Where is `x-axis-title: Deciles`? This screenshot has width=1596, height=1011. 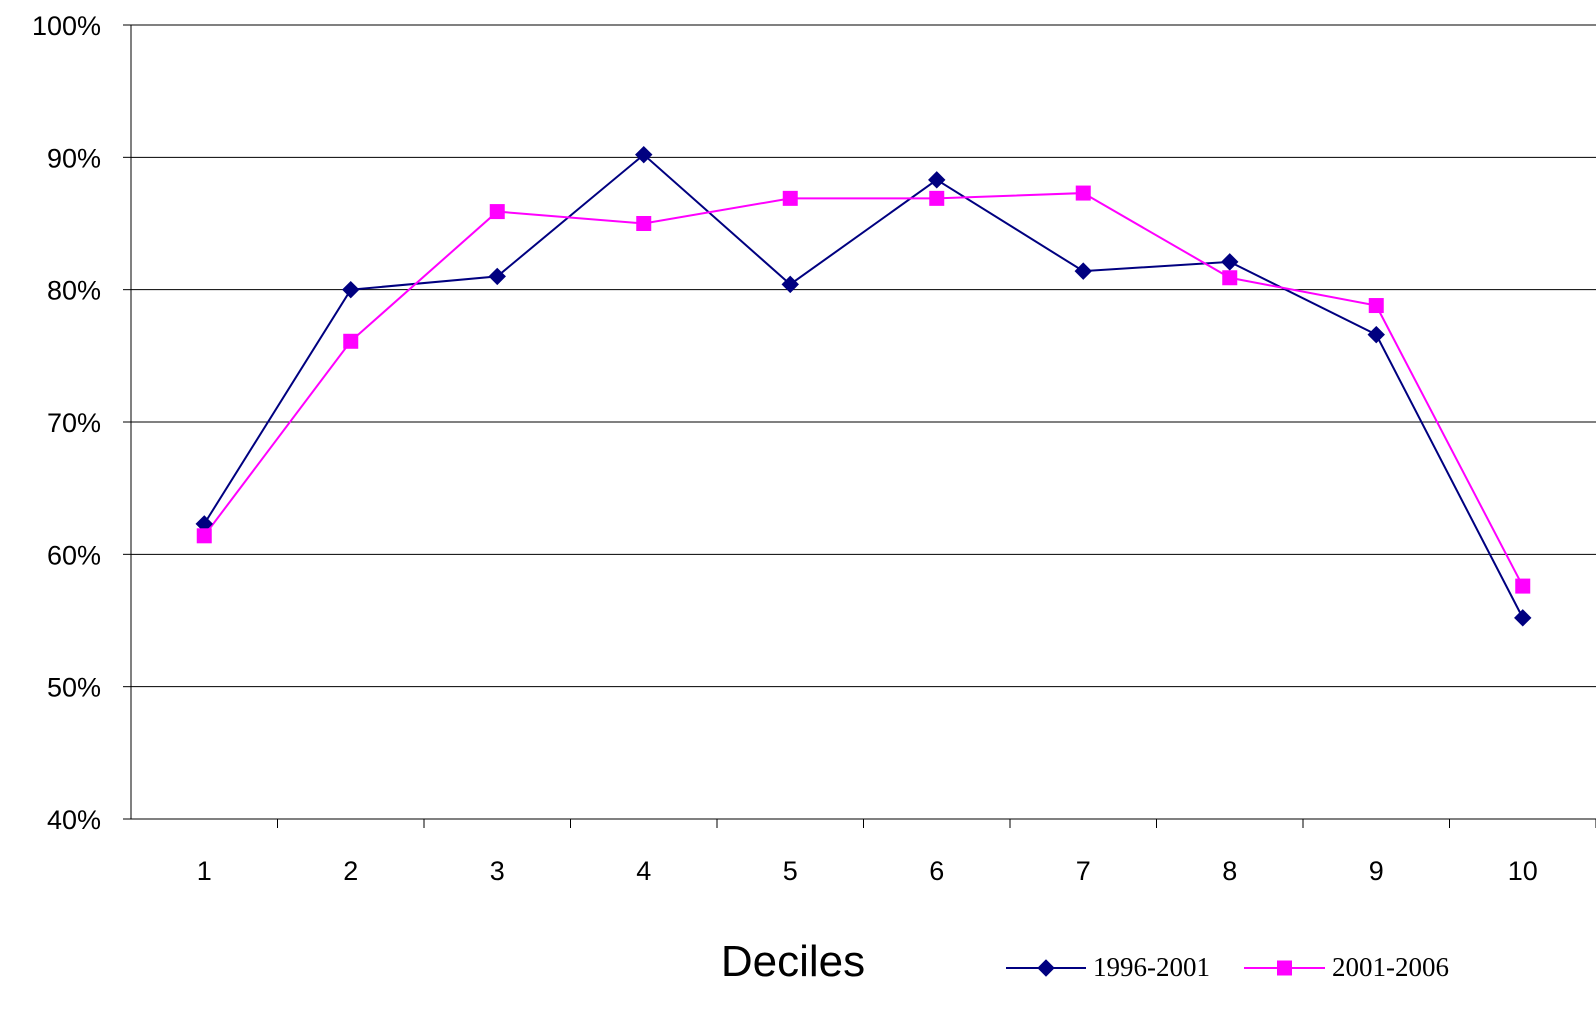 x-axis-title: Deciles is located at coordinates (793, 961).